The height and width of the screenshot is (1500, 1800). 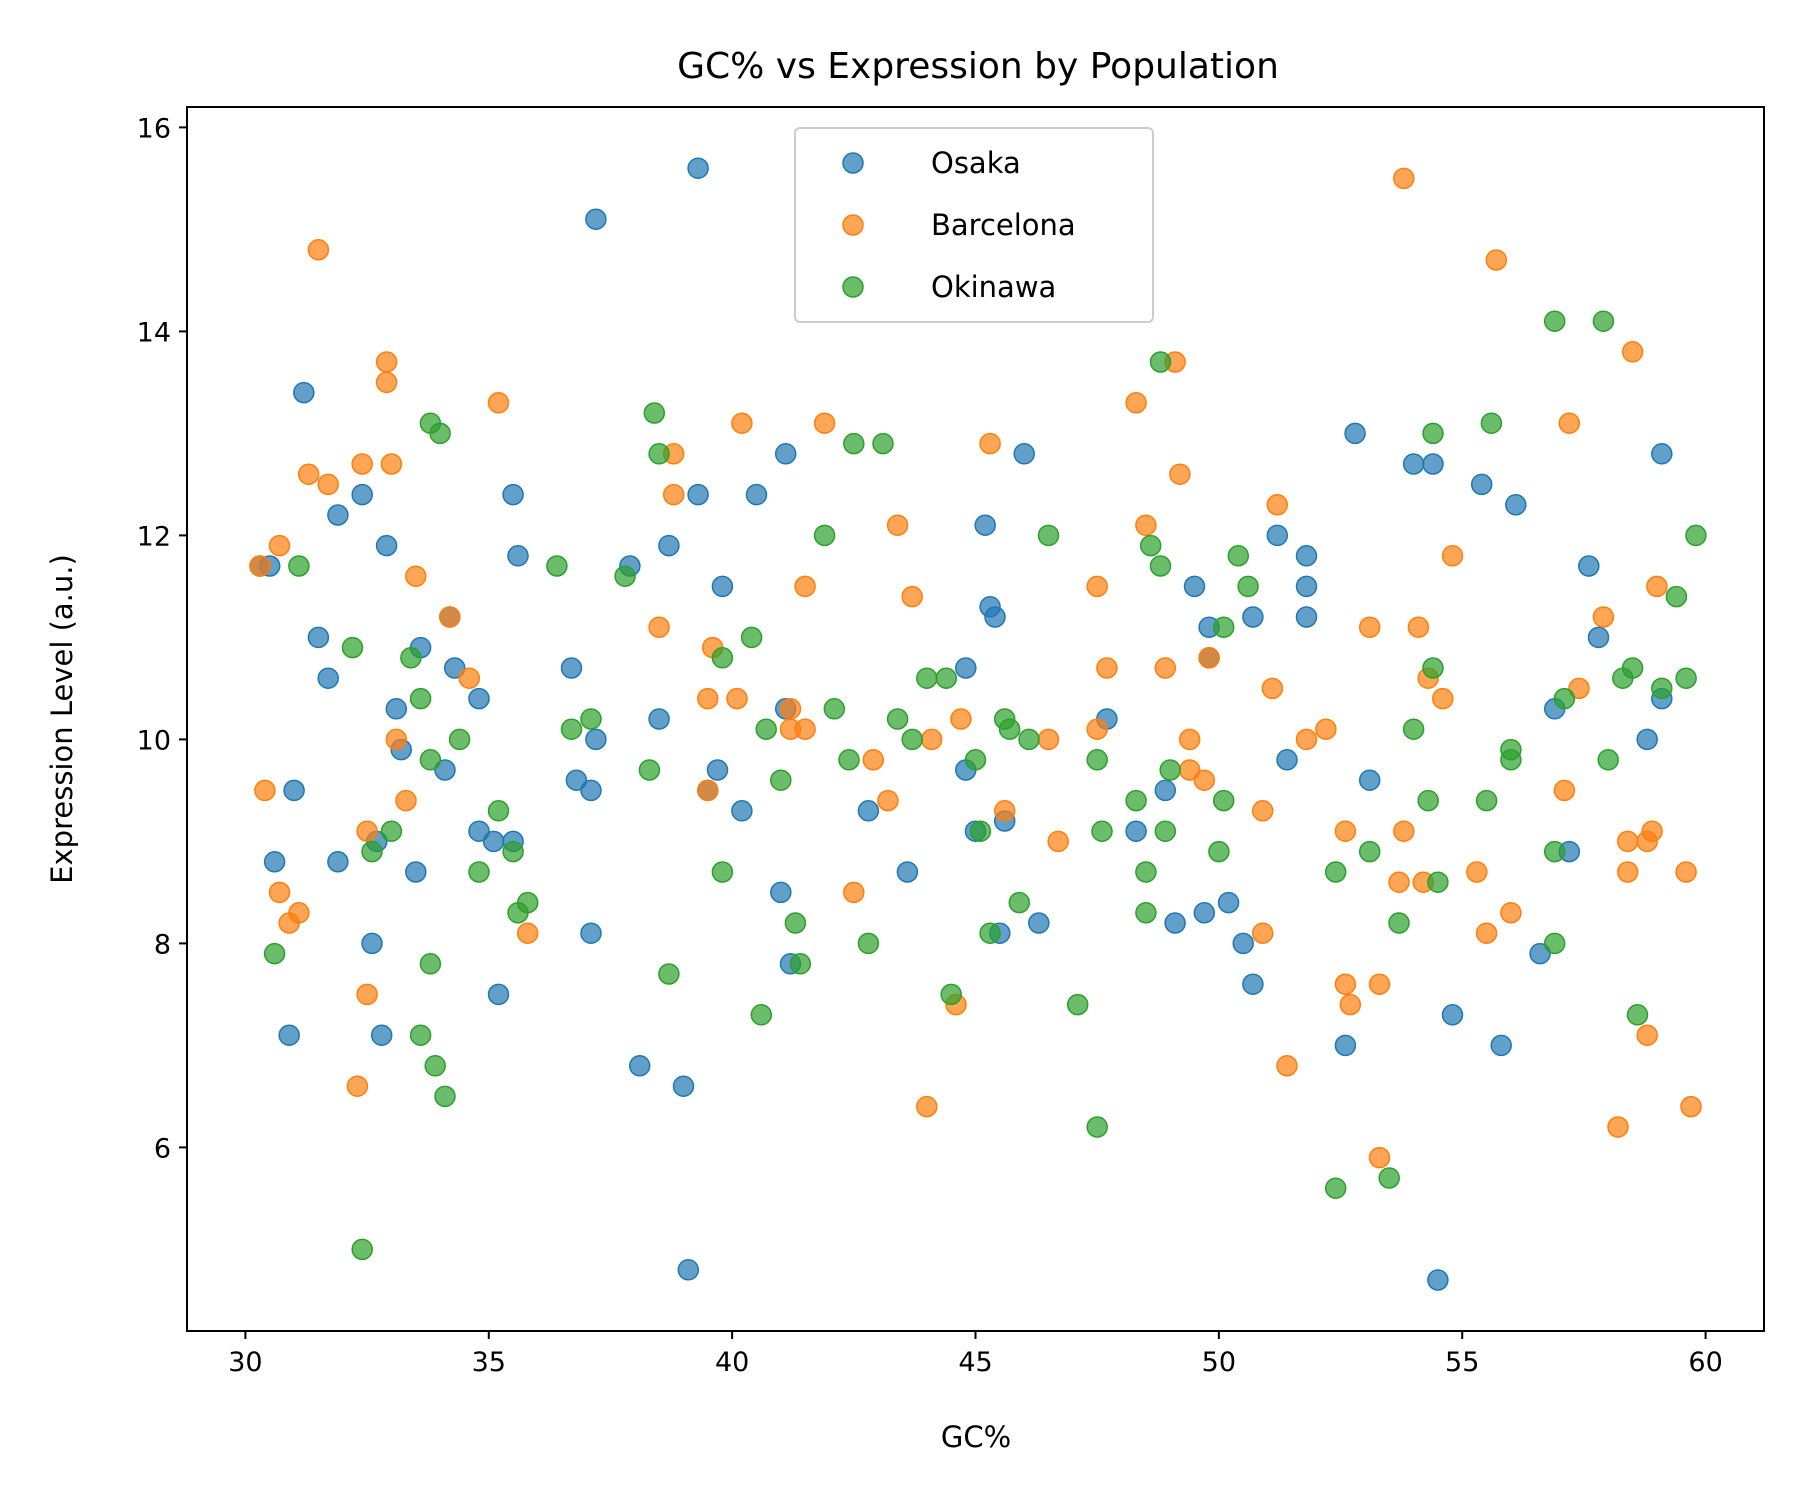 What do you see at coordinates (975, 1354) in the screenshot?
I see `x-axis-ticks: 30 35 40 45 50 55 60` at bounding box center [975, 1354].